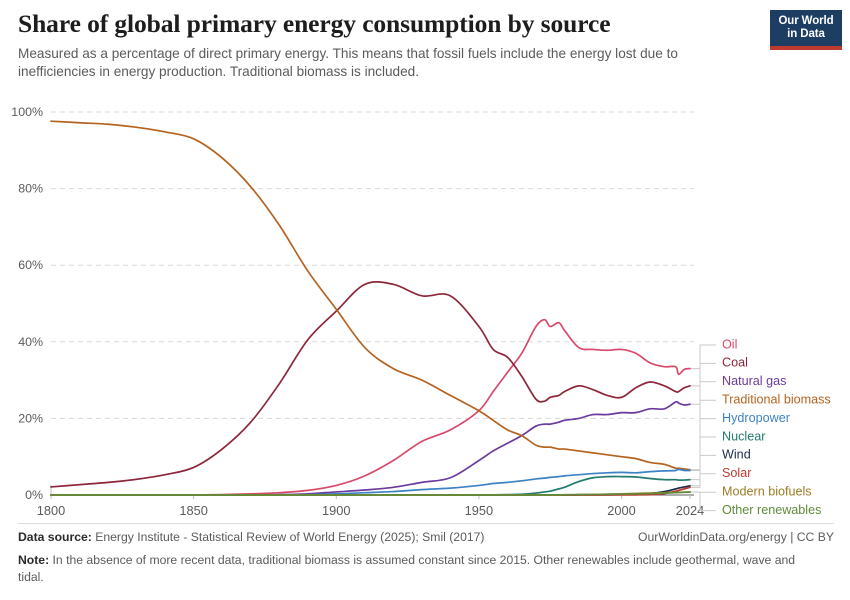  What do you see at coordinates (736, 473) in the screenshot?
I see `legend-item-solar: Solar` at bounding box center [736, 473].